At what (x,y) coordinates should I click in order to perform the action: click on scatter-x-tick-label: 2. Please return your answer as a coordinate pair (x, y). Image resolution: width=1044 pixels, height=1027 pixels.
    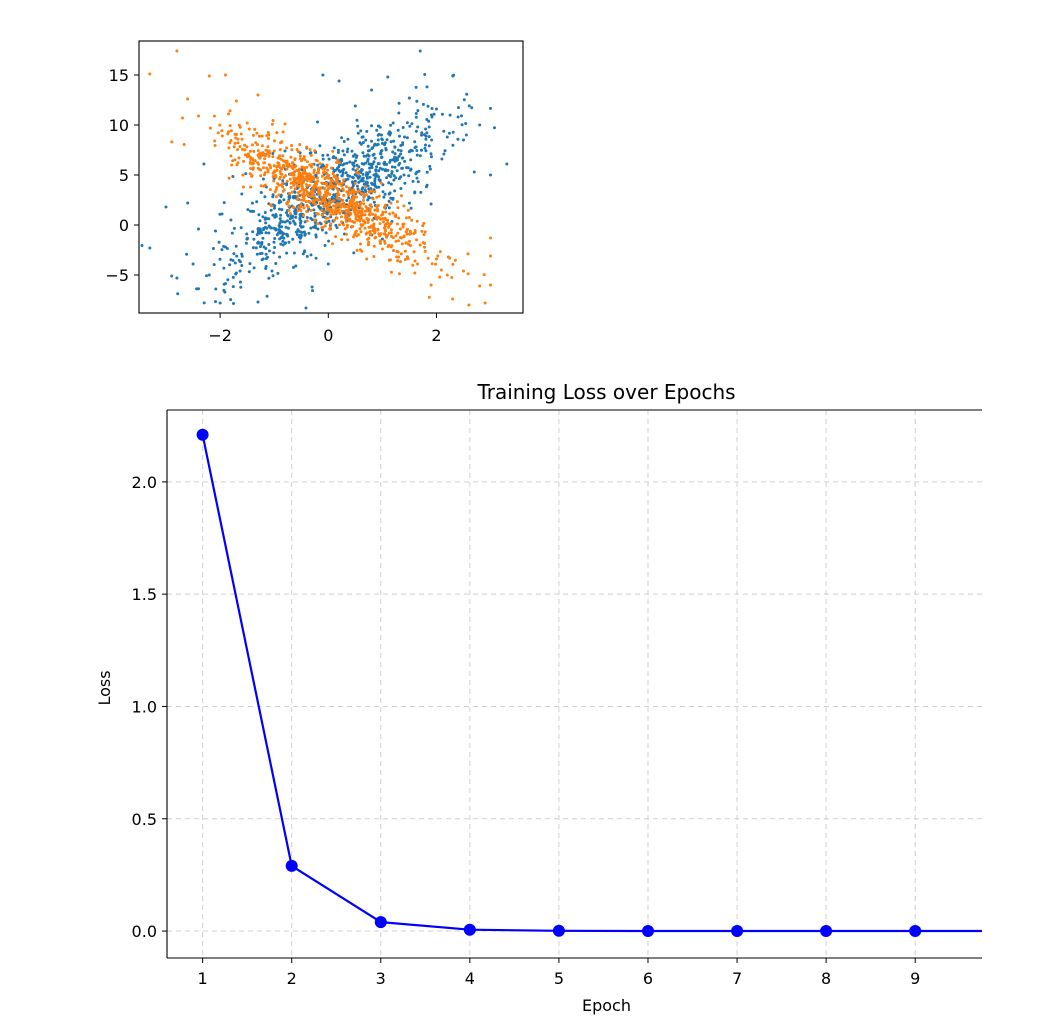
    Looking at the image, I should click on (436, 335).